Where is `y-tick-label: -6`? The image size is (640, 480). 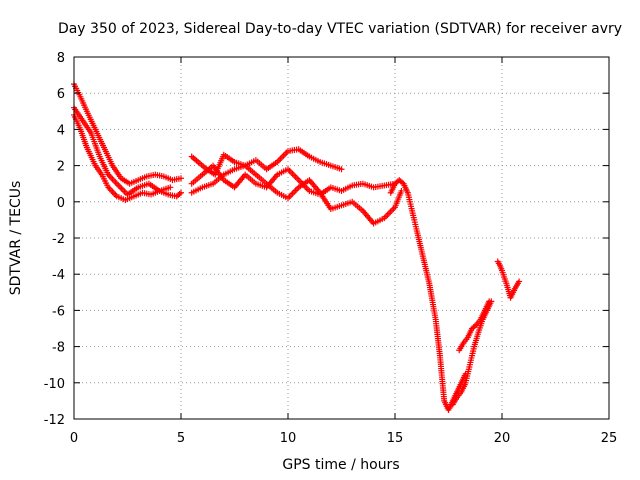 y-tick-label: -6 is located at coordinates (58, 311).